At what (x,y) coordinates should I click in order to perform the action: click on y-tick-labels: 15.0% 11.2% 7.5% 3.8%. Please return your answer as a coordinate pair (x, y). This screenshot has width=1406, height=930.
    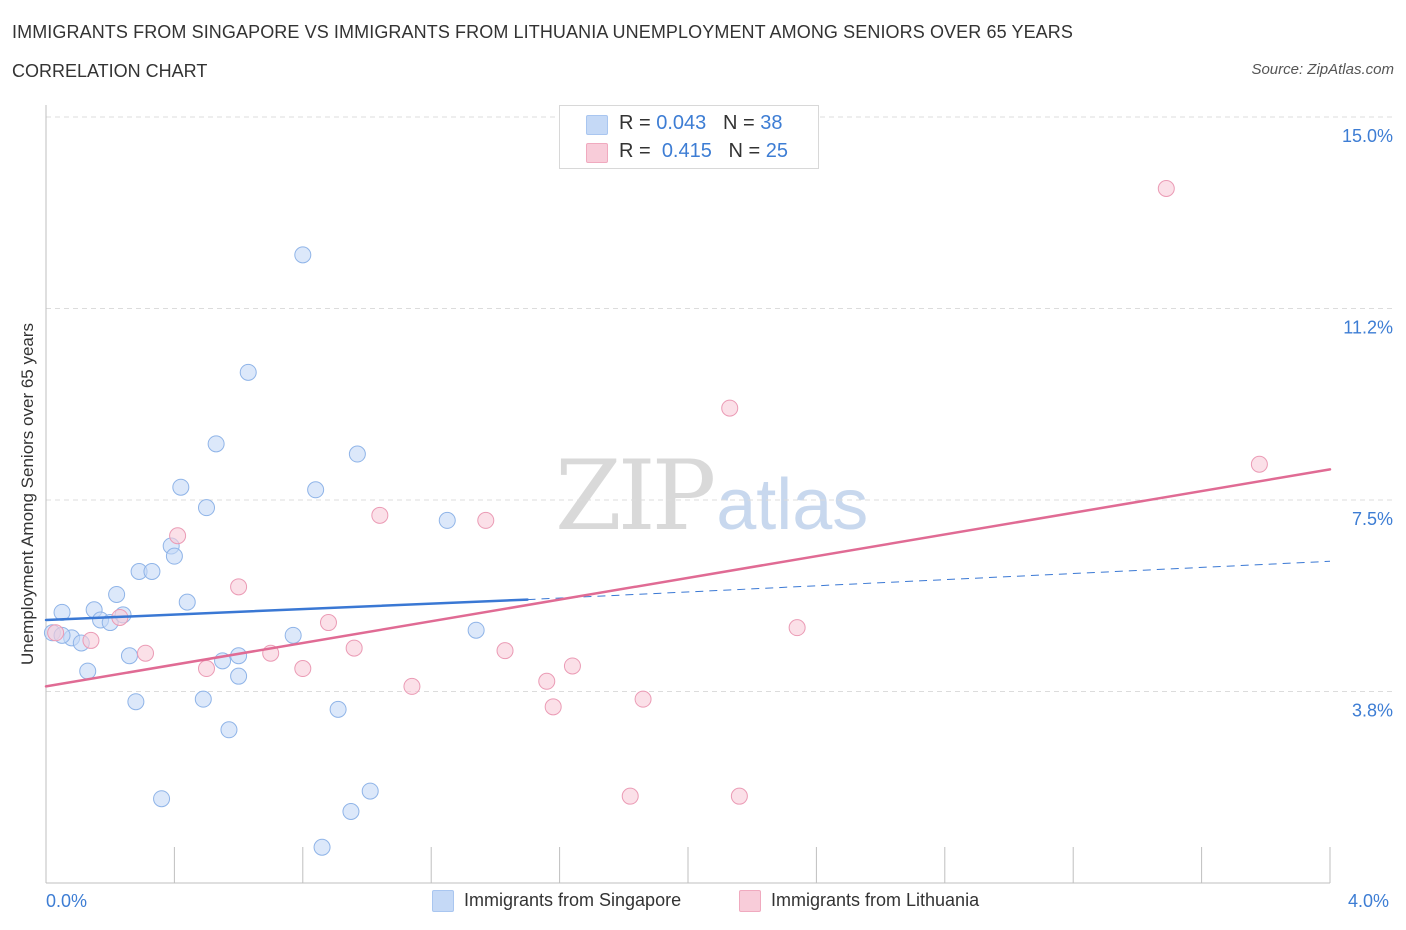
    Looking at the image, I should click on (1367, 423).